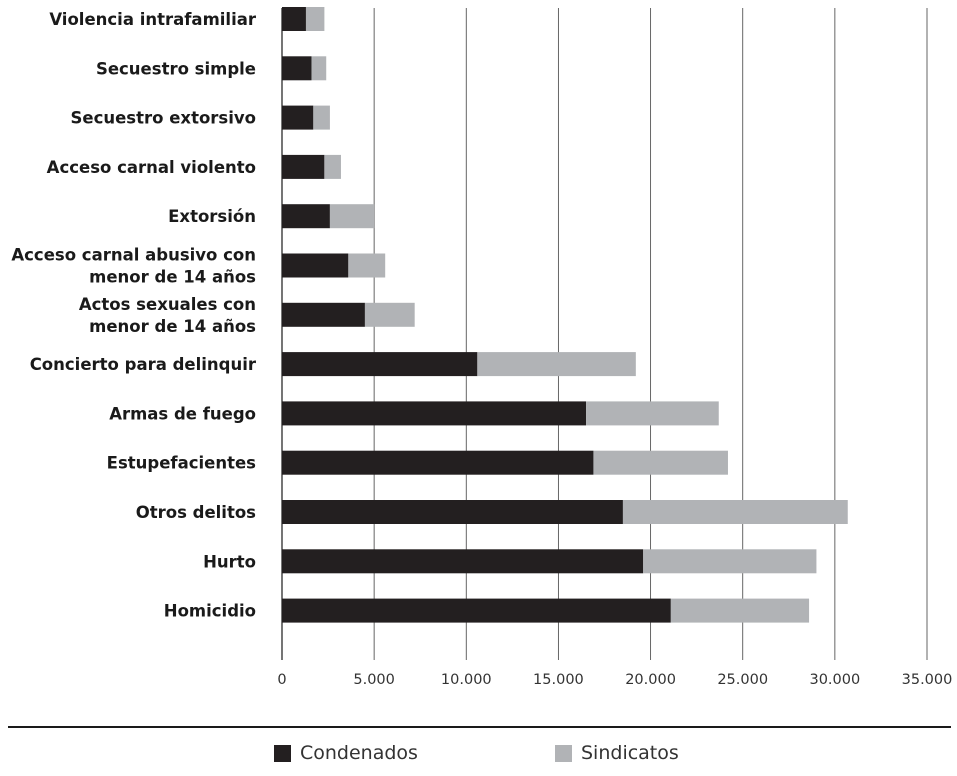 The image size is (957, 776). What do you see at coordinates (478, 757) in the screenshot?
I see `legend: Condenados Sindicatos` at bounding box center [478, 757].